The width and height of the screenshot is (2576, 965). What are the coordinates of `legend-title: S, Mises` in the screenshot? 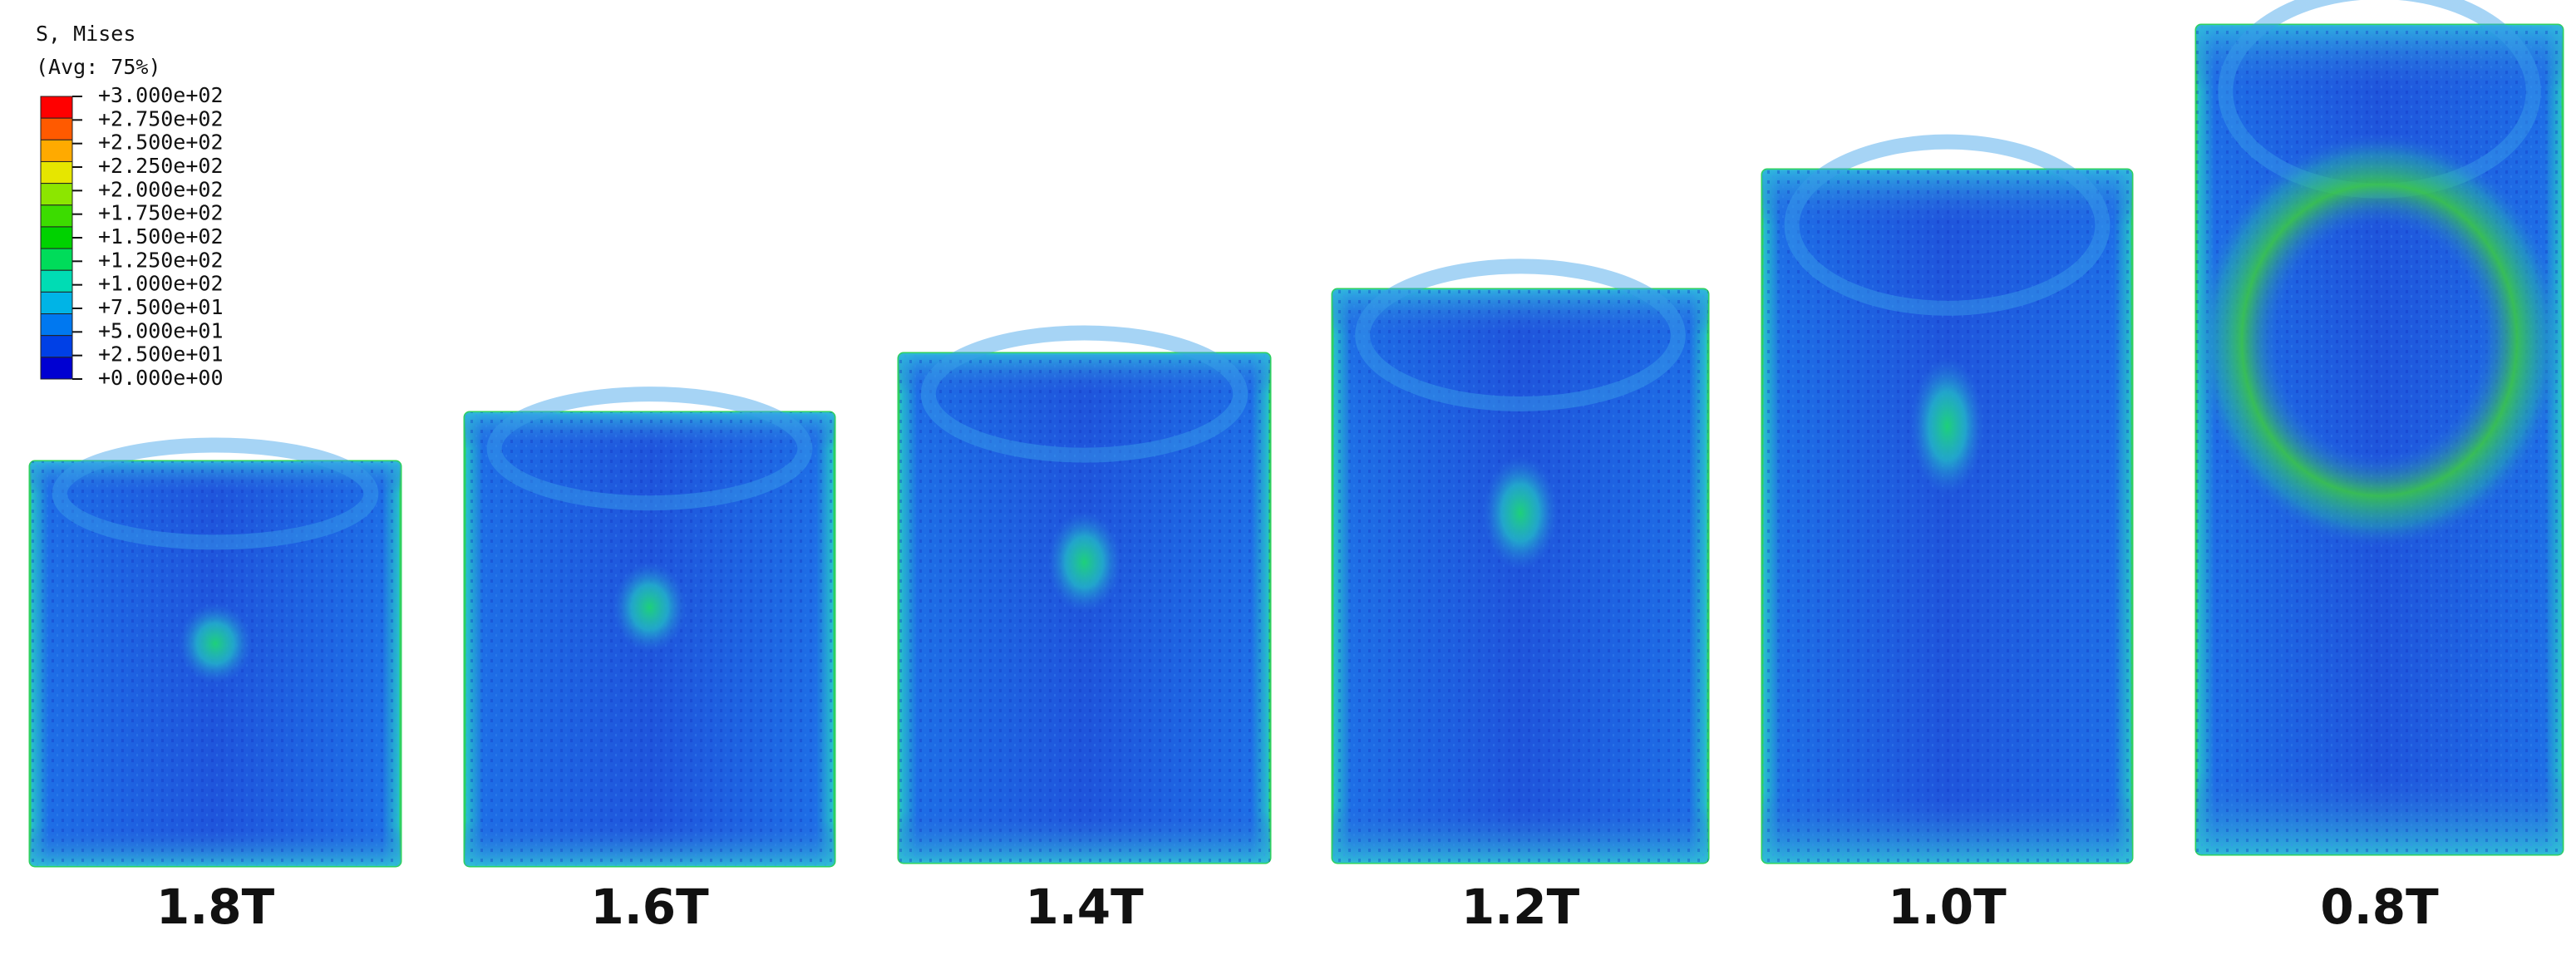 It's located at (85, 34).